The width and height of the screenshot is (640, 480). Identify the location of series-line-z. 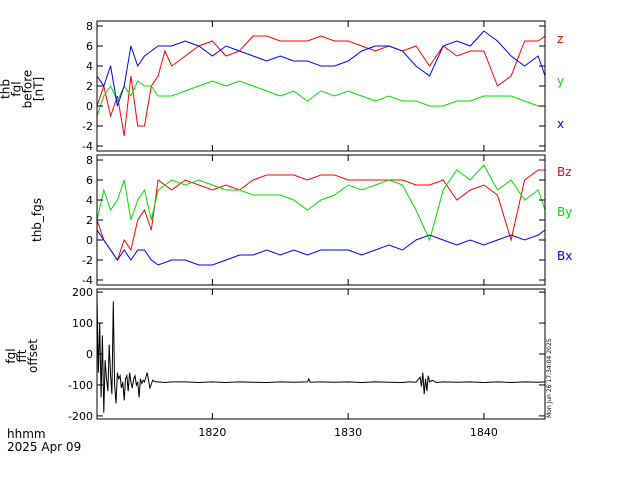
(321, 86).